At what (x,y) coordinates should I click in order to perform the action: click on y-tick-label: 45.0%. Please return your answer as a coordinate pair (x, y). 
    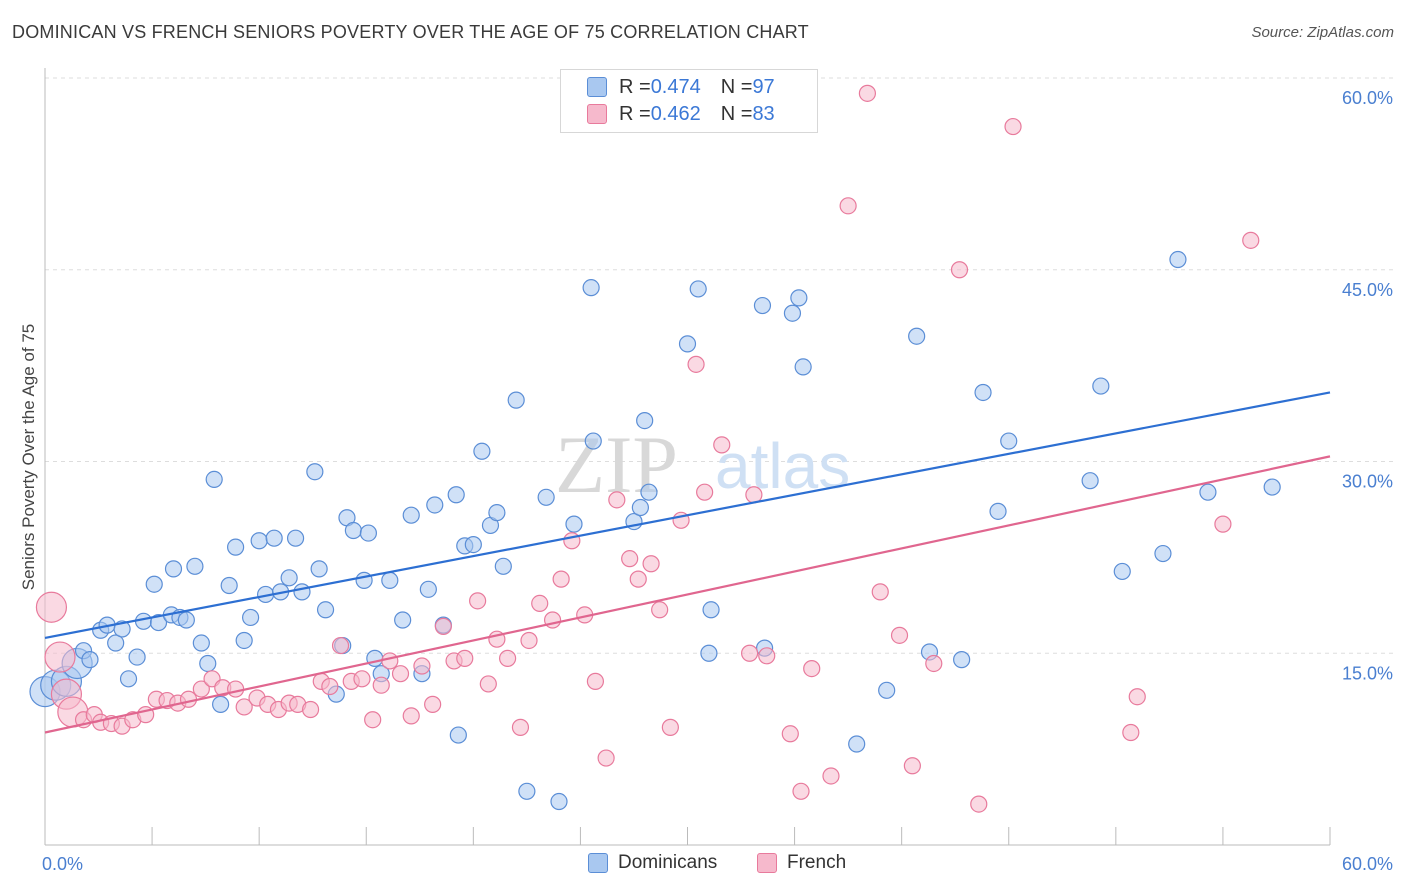
    Looking at the image, I should click on (1367, 290).